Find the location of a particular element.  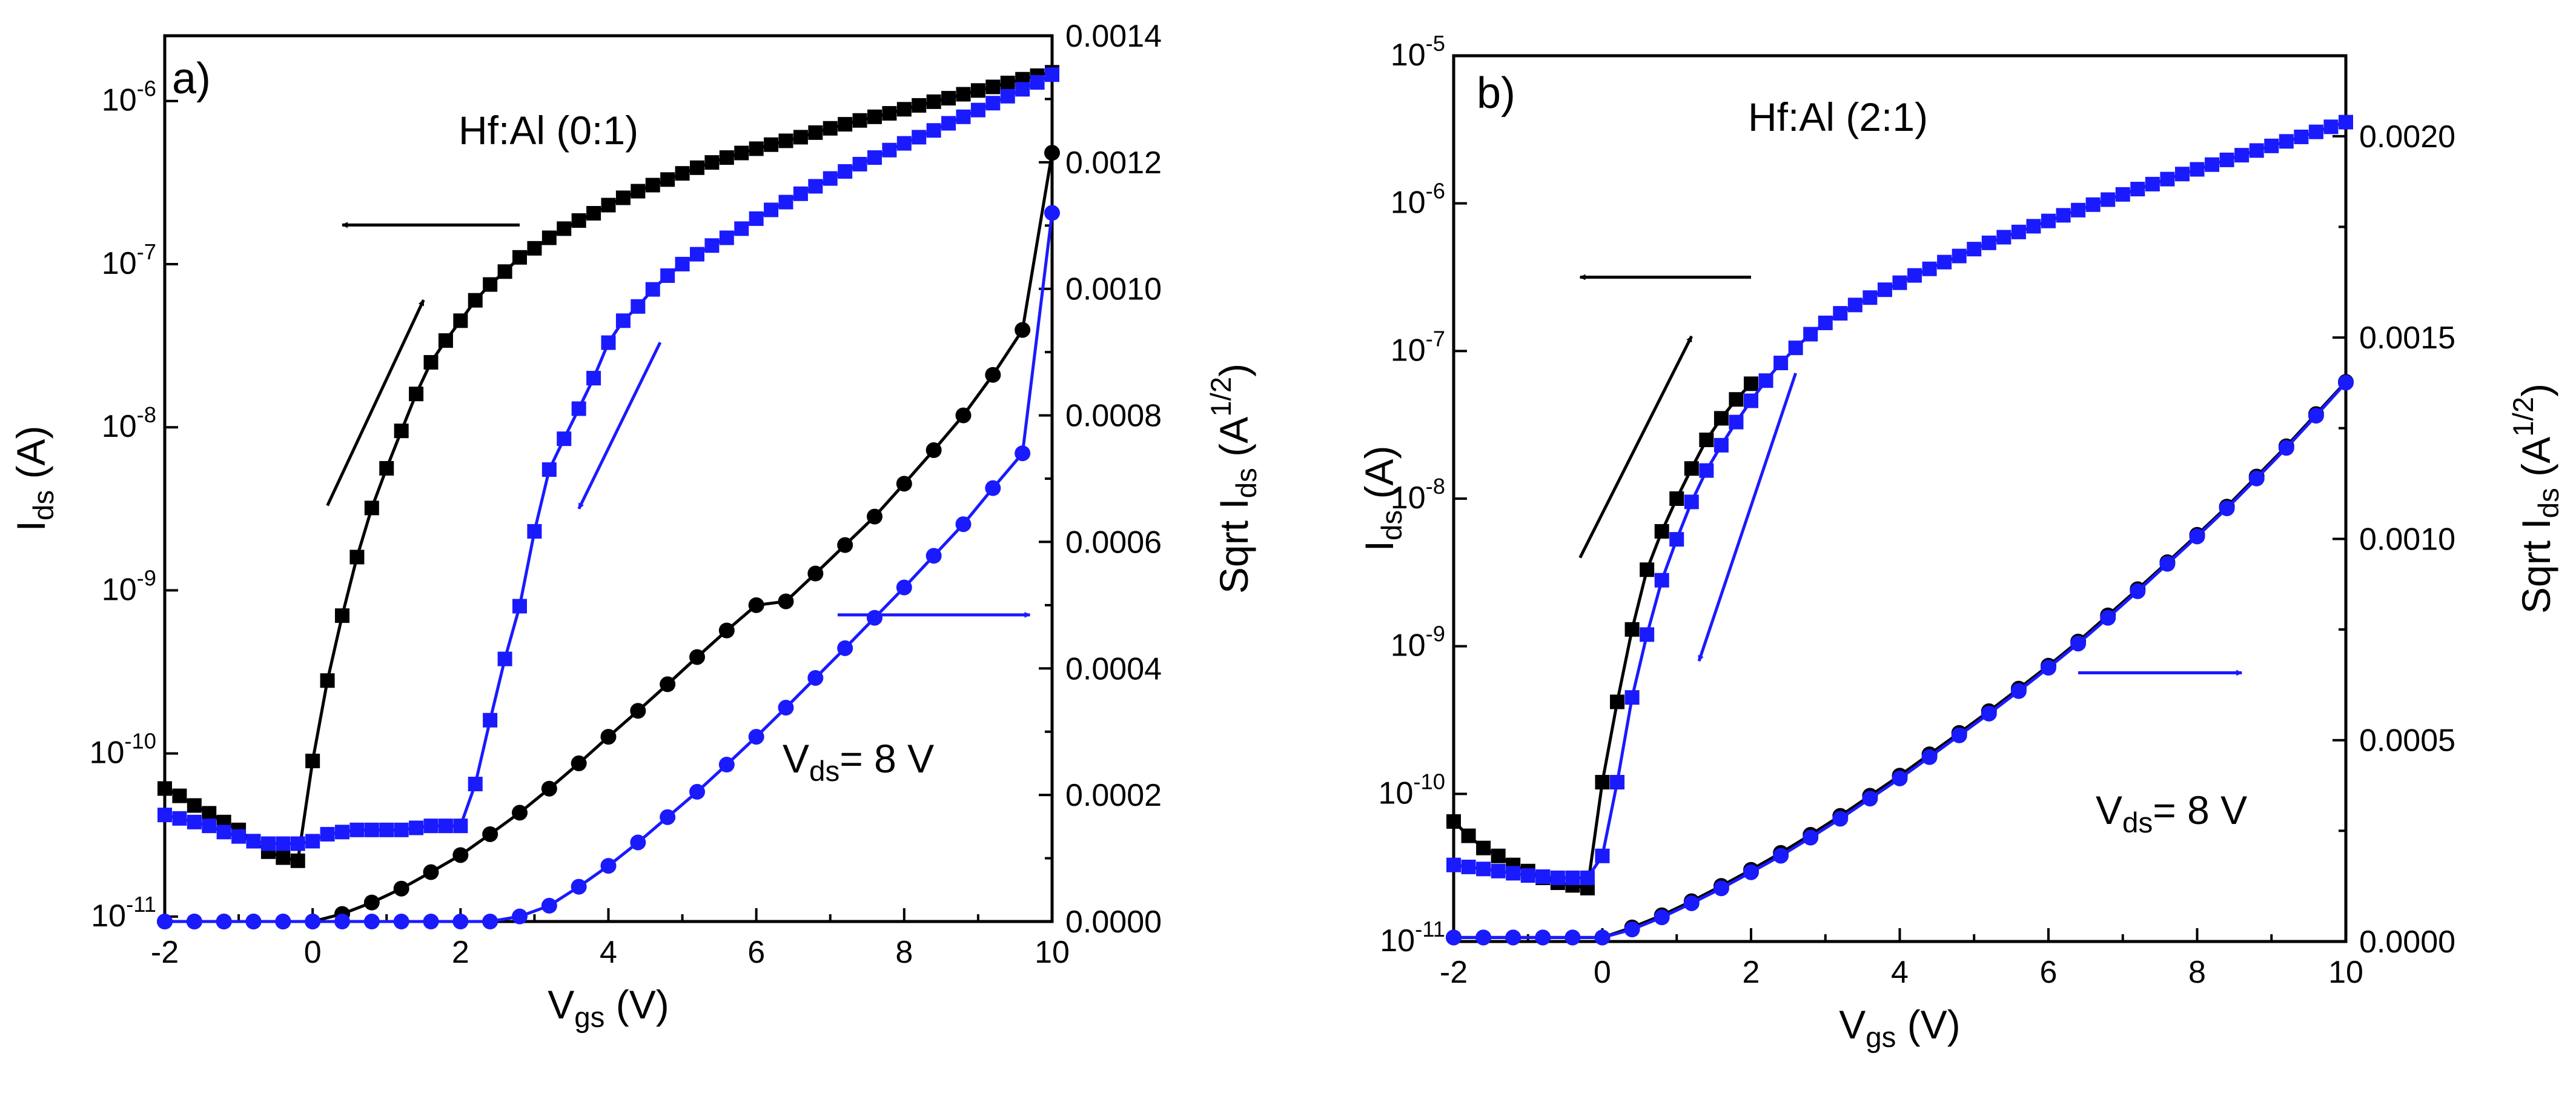

x-tick-label: 2 is located at coordinates (1751, 973).